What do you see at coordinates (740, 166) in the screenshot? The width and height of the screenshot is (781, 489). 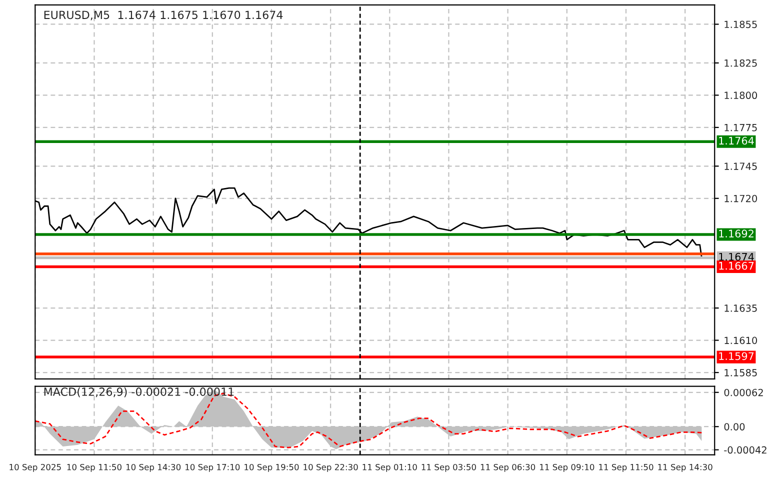 I see `y-tick-label: 1.1745` at bounding box center [740, 166].